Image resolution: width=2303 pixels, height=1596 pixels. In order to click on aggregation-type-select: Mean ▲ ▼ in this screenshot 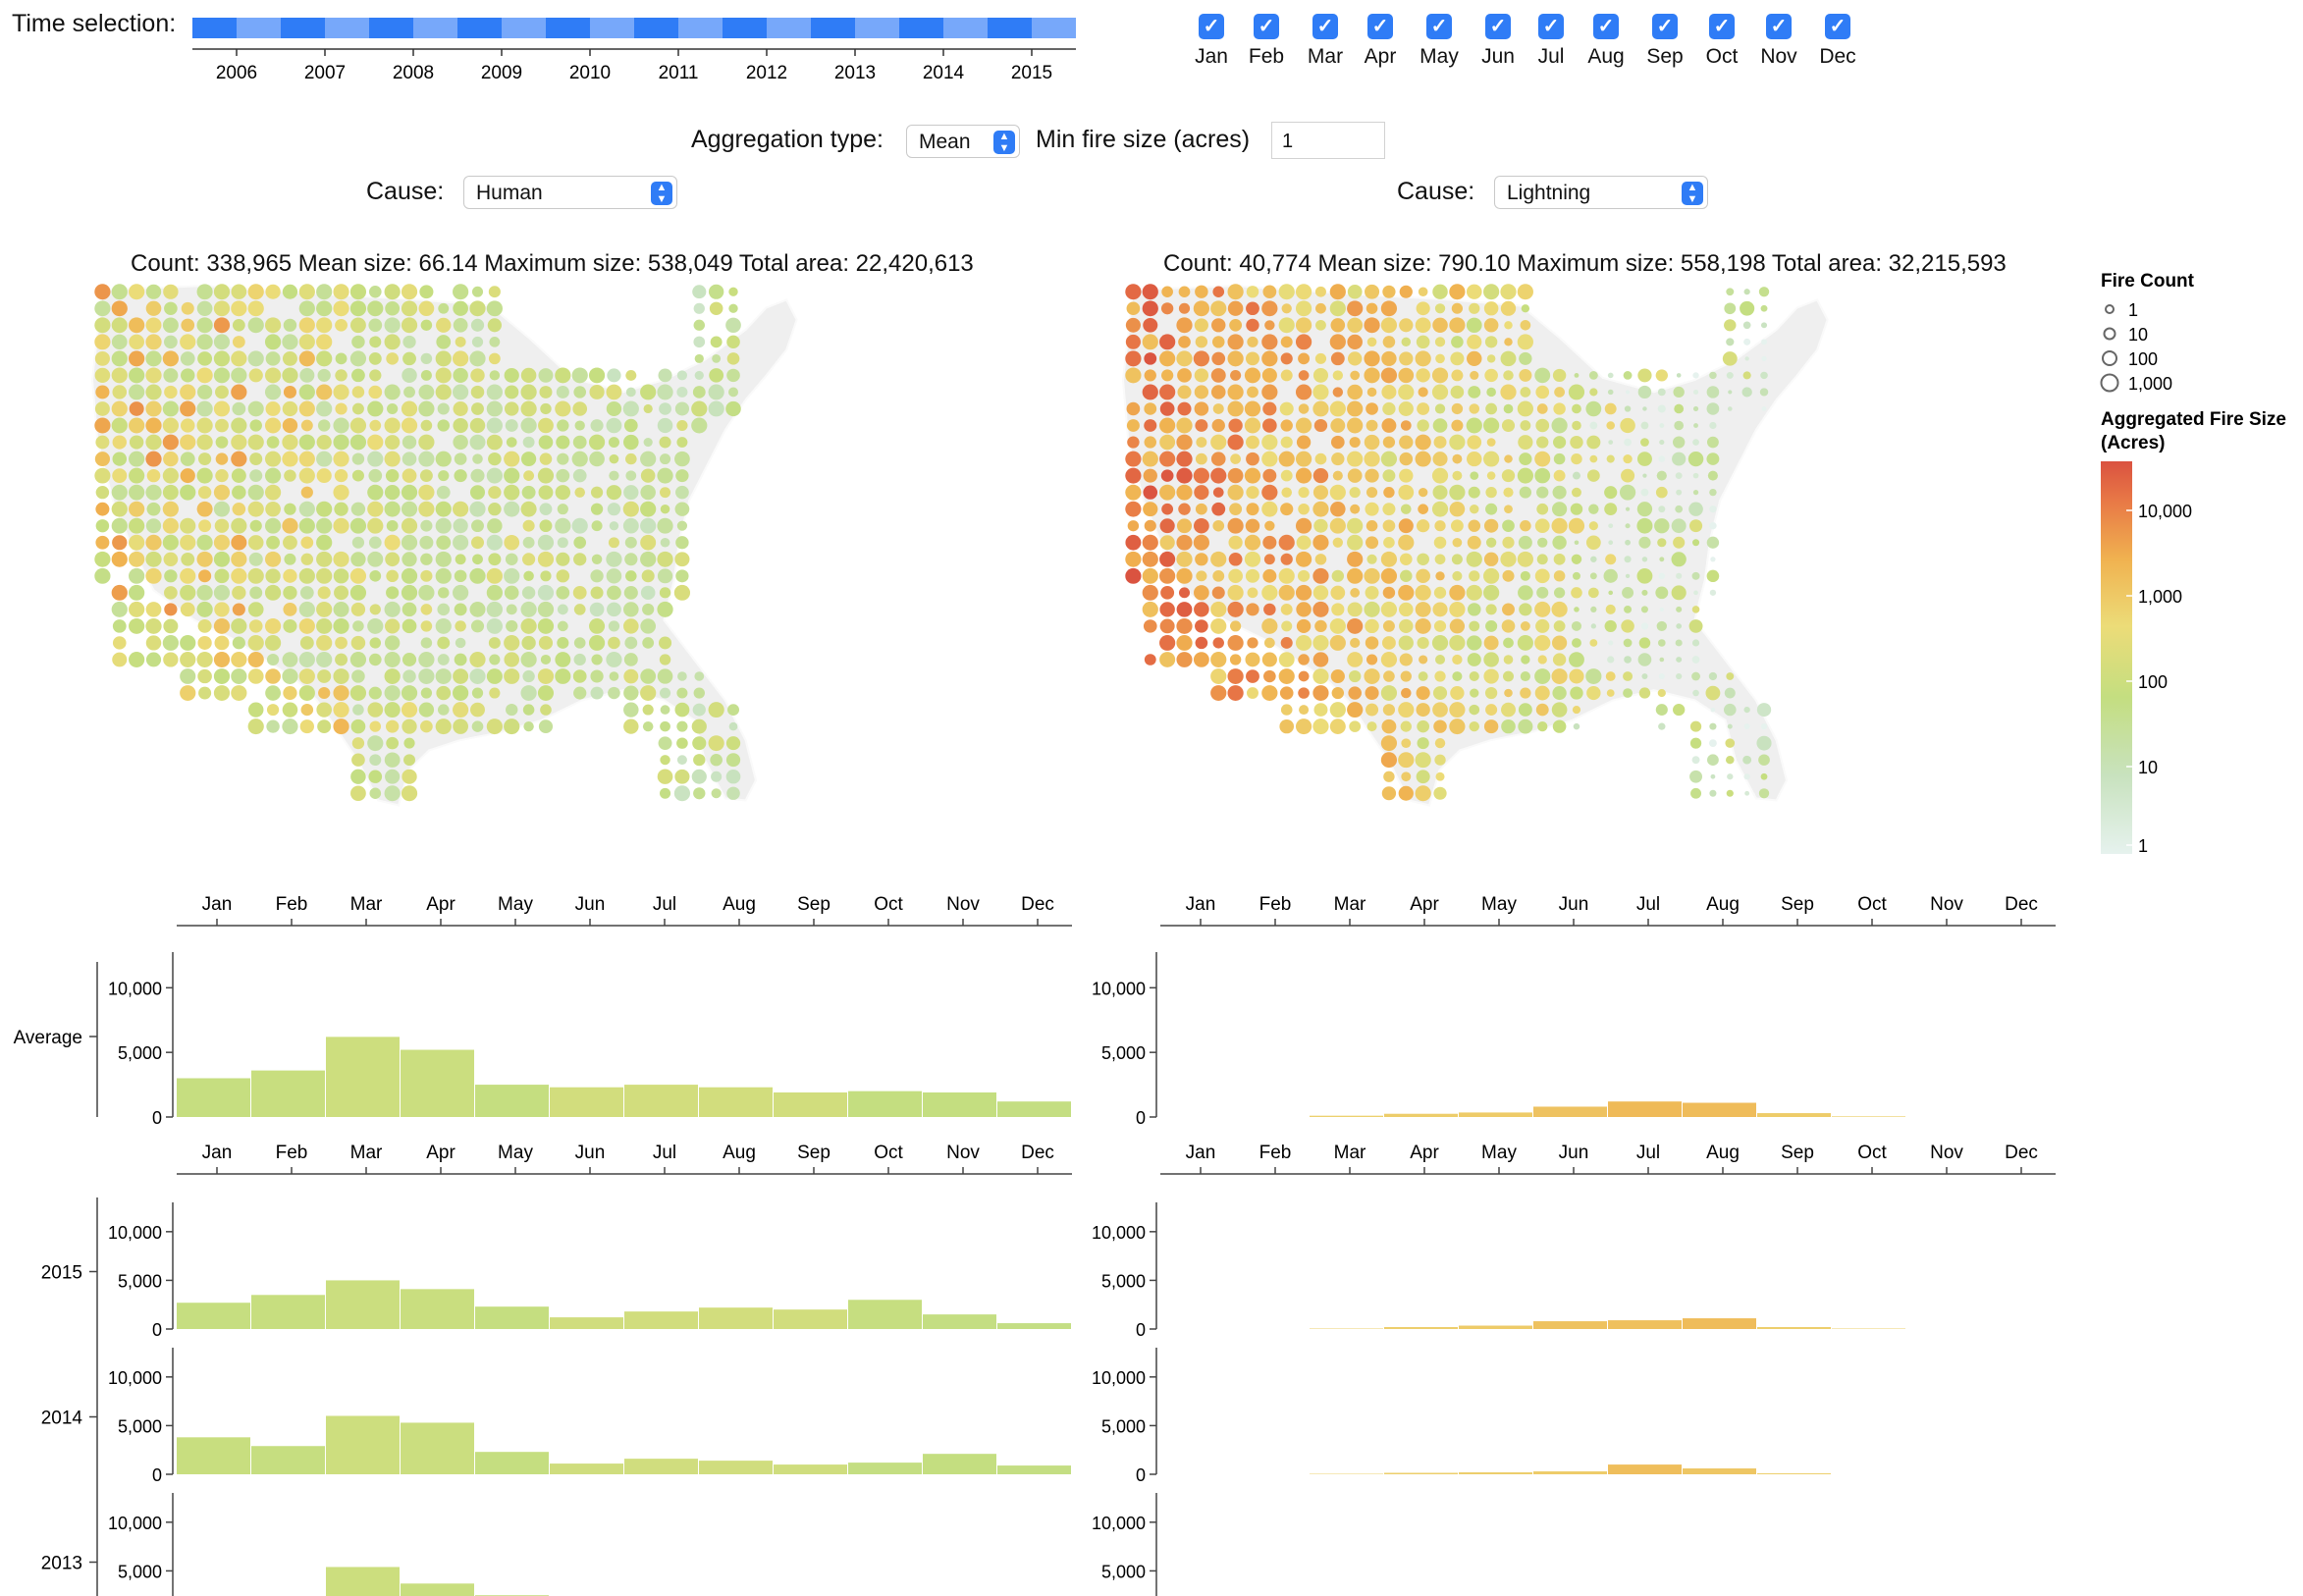, I will do `click(963, 141)`.